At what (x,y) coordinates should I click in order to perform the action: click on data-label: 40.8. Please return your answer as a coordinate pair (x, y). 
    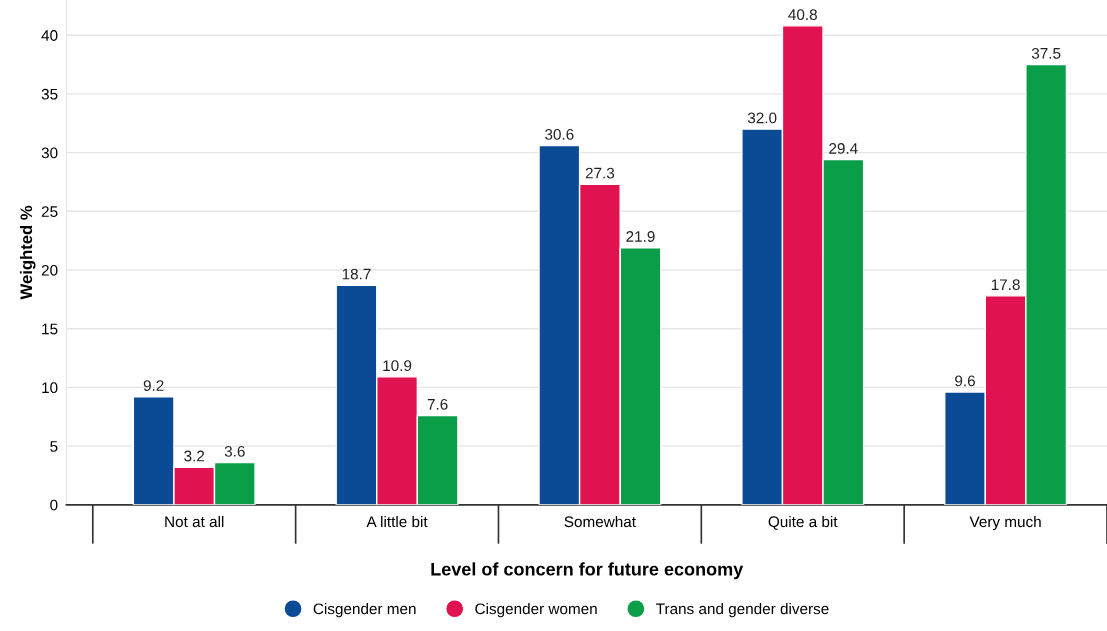
    Looking at the image, I should click on (802, 15).